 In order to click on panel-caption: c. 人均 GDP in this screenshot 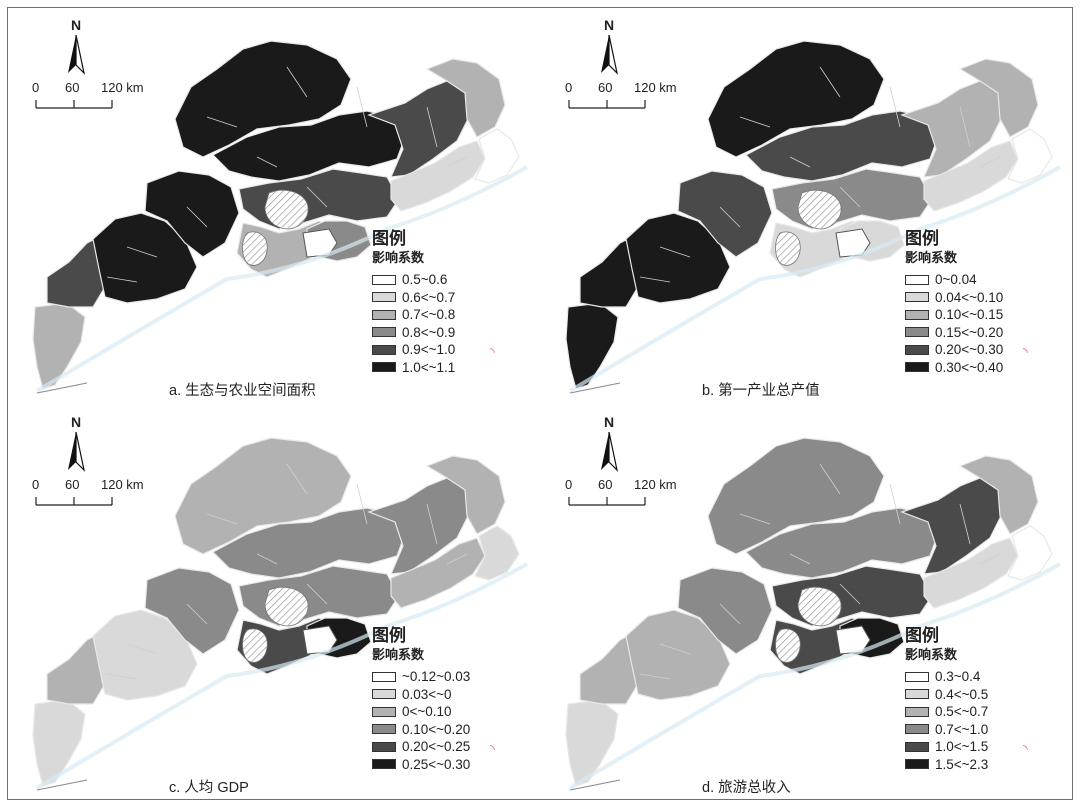, I will do `click(209, 788)`.